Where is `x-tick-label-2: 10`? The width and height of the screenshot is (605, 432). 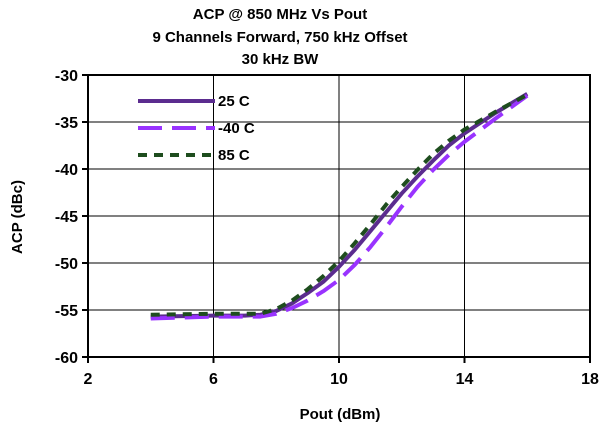 x-tick-label-2: 10 is located at coordinates (339, 379).